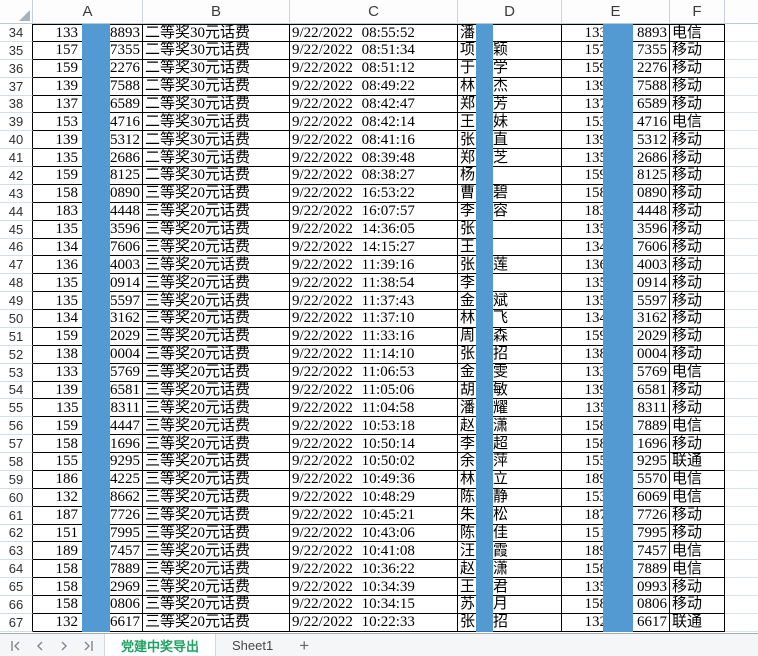  I want to click on row-number: 62, so click(16, 533).